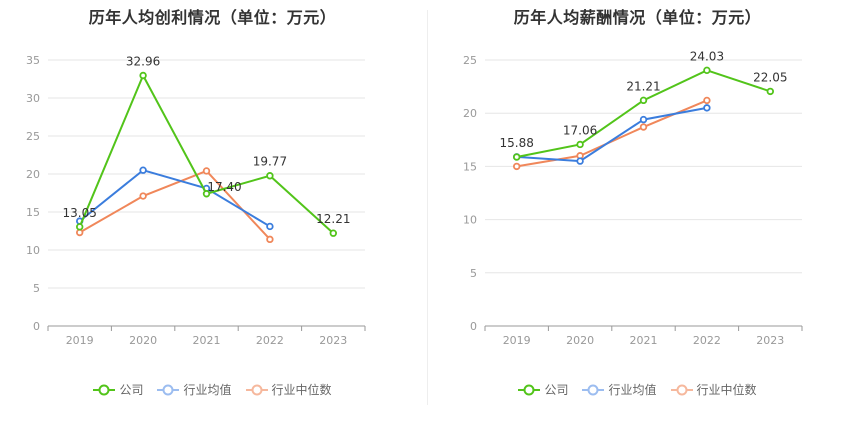 Image resolution: width=850 pixels, height=437 pixels. I want to click on chart-title: 历年人均薪酬情况（单位：万元）, so click(637, 17).